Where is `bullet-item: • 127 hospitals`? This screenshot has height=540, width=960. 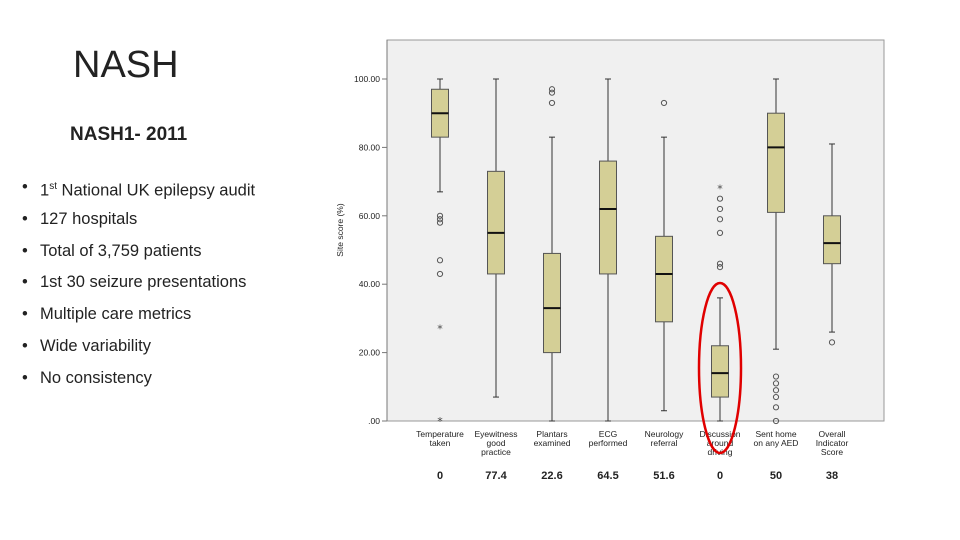 bullet-item: • 127 hospitals is located at coordinates (138, 223).